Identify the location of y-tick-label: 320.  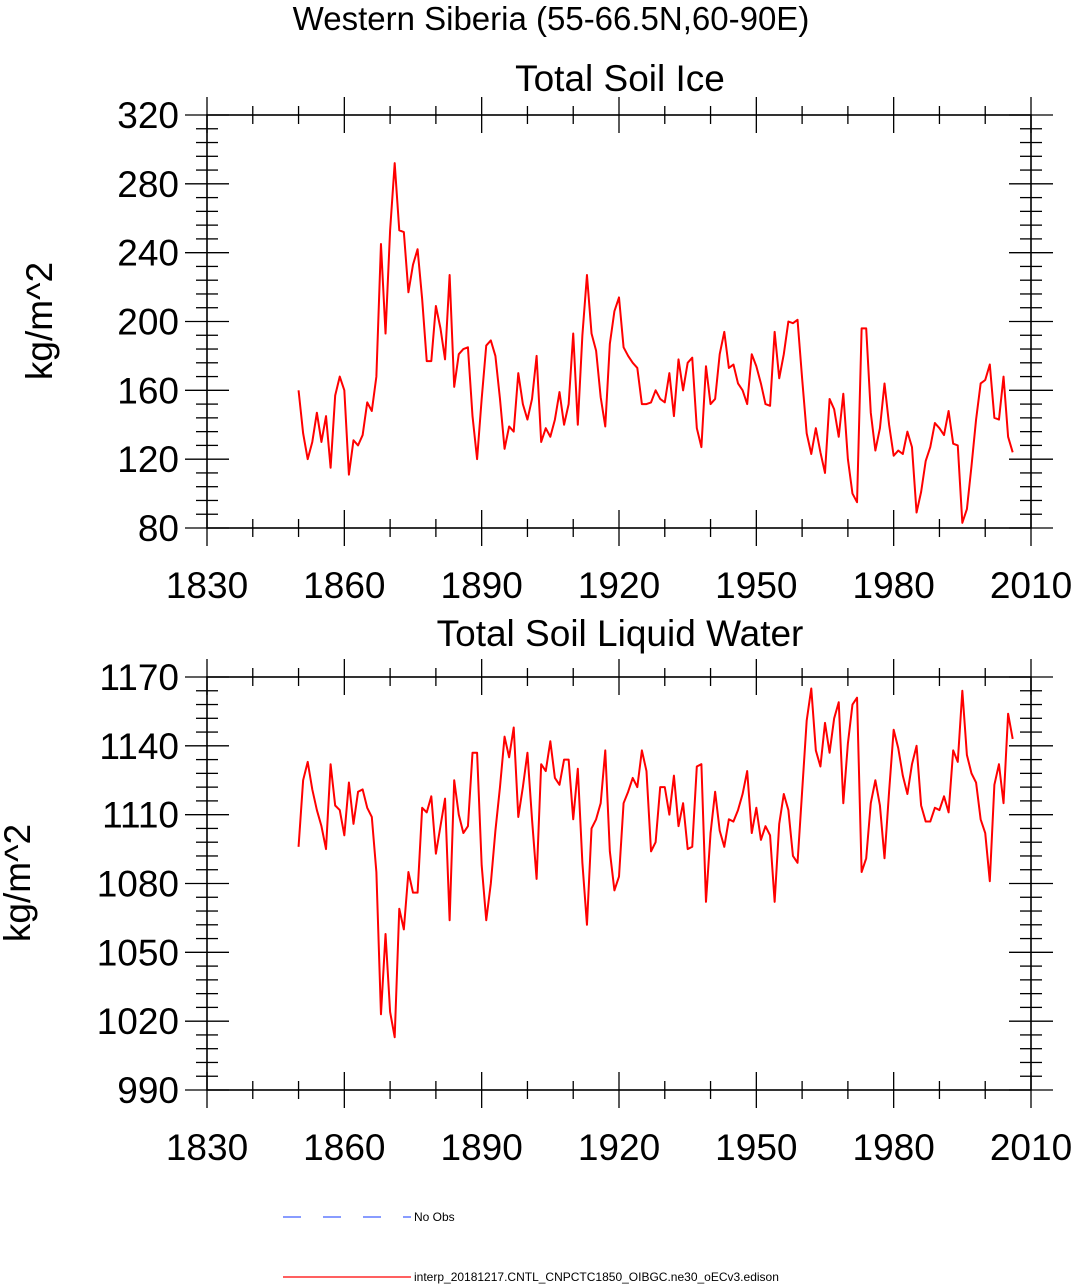
(148, 115).